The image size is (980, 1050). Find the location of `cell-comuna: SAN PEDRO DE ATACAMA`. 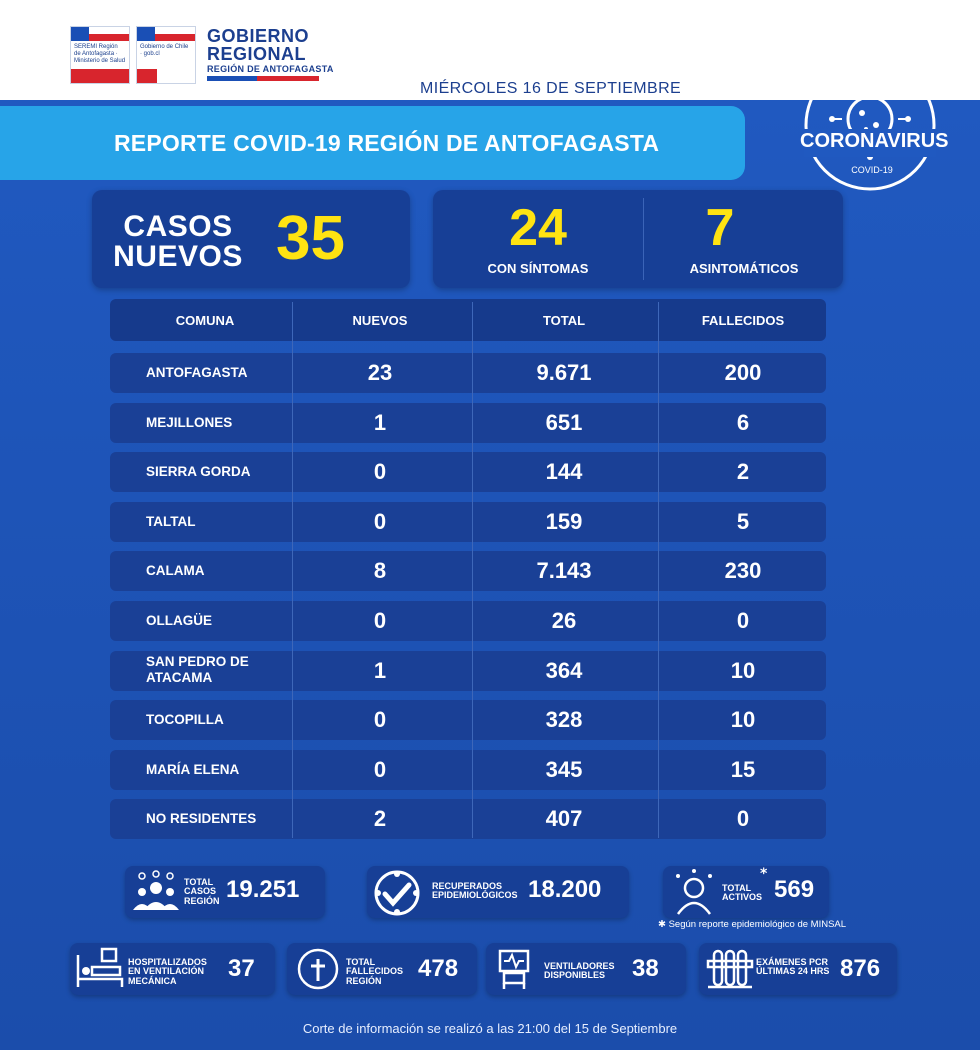

cell-comuna: SAN PEDRO DE ATACAMA is located at coordinates (197, 670).